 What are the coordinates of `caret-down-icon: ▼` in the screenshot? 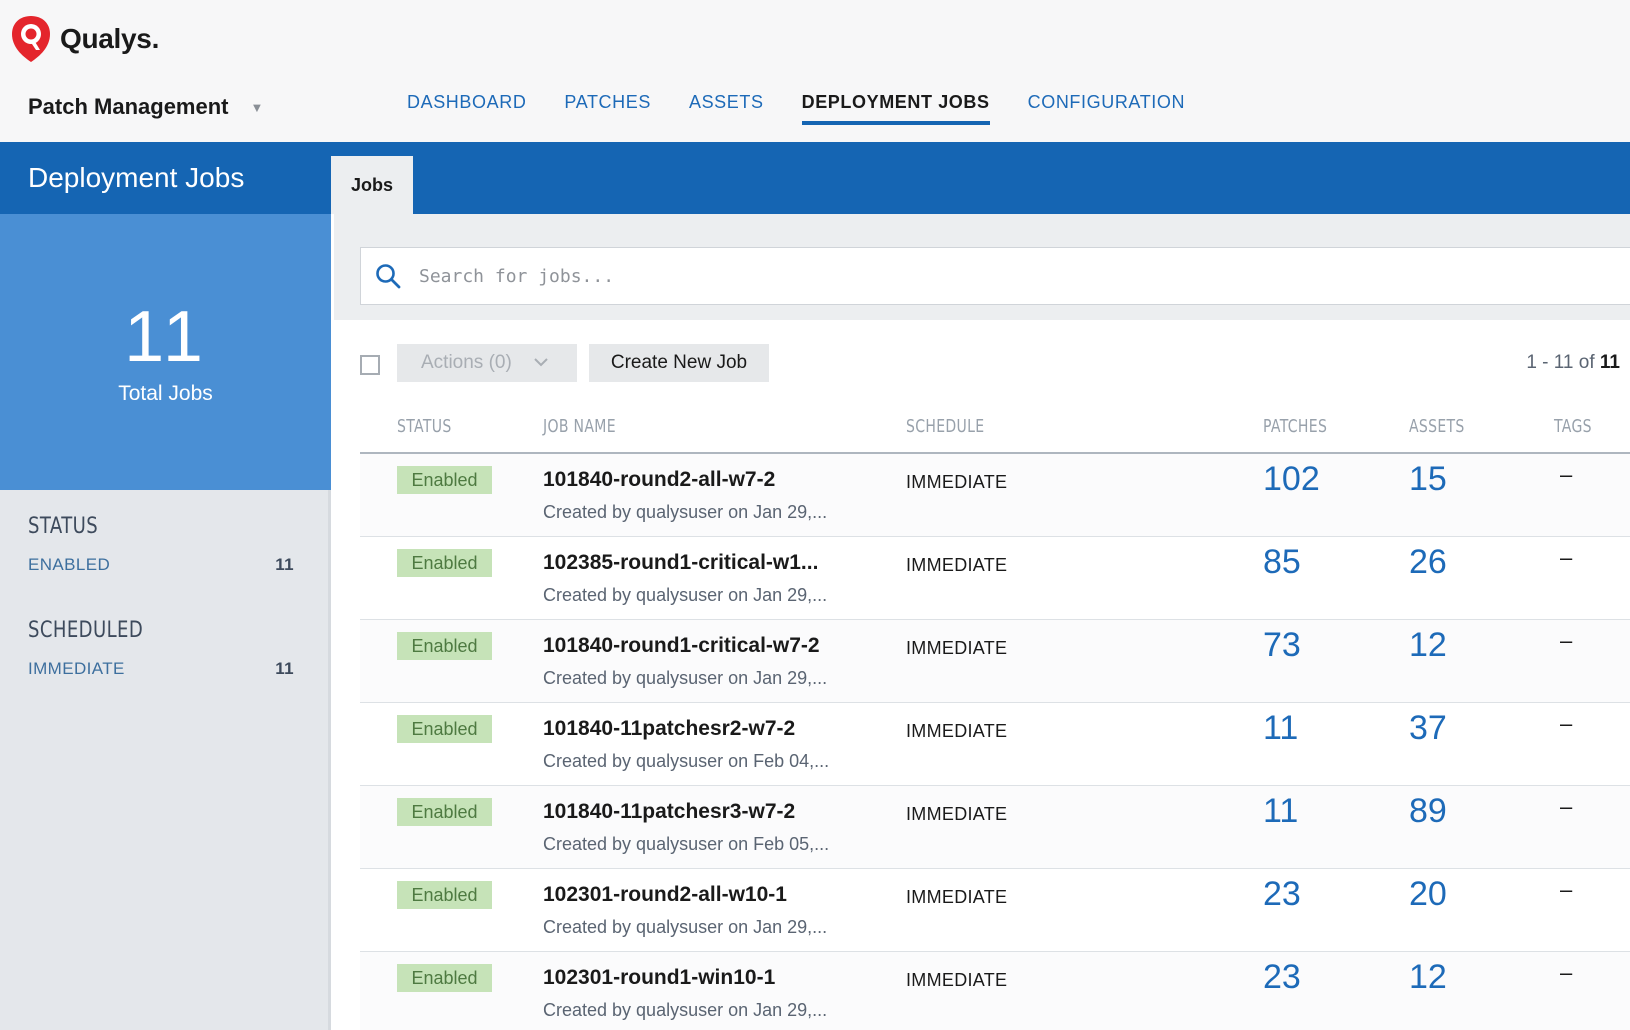 It's located at (257, 107).